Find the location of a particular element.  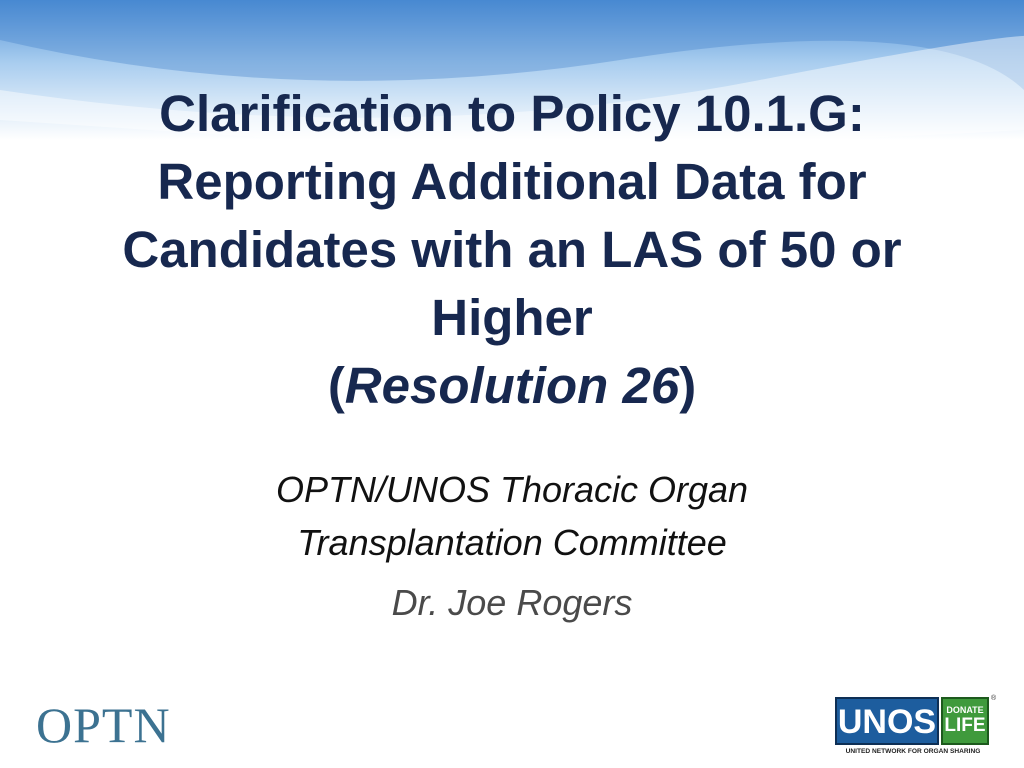

title-line: Higher is located at coordinates (512, 317).